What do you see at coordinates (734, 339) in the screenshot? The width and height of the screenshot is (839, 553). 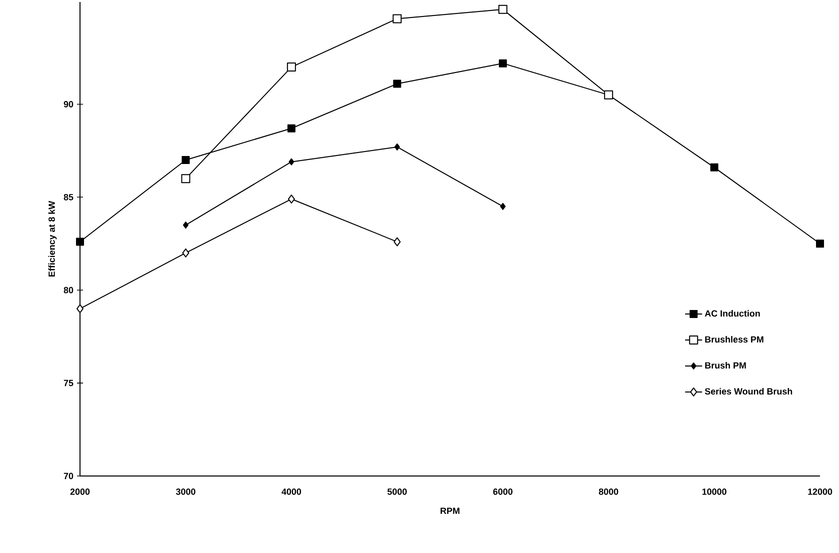 I see `legend-label: Brushless PM` at bounding box center [734, 339].